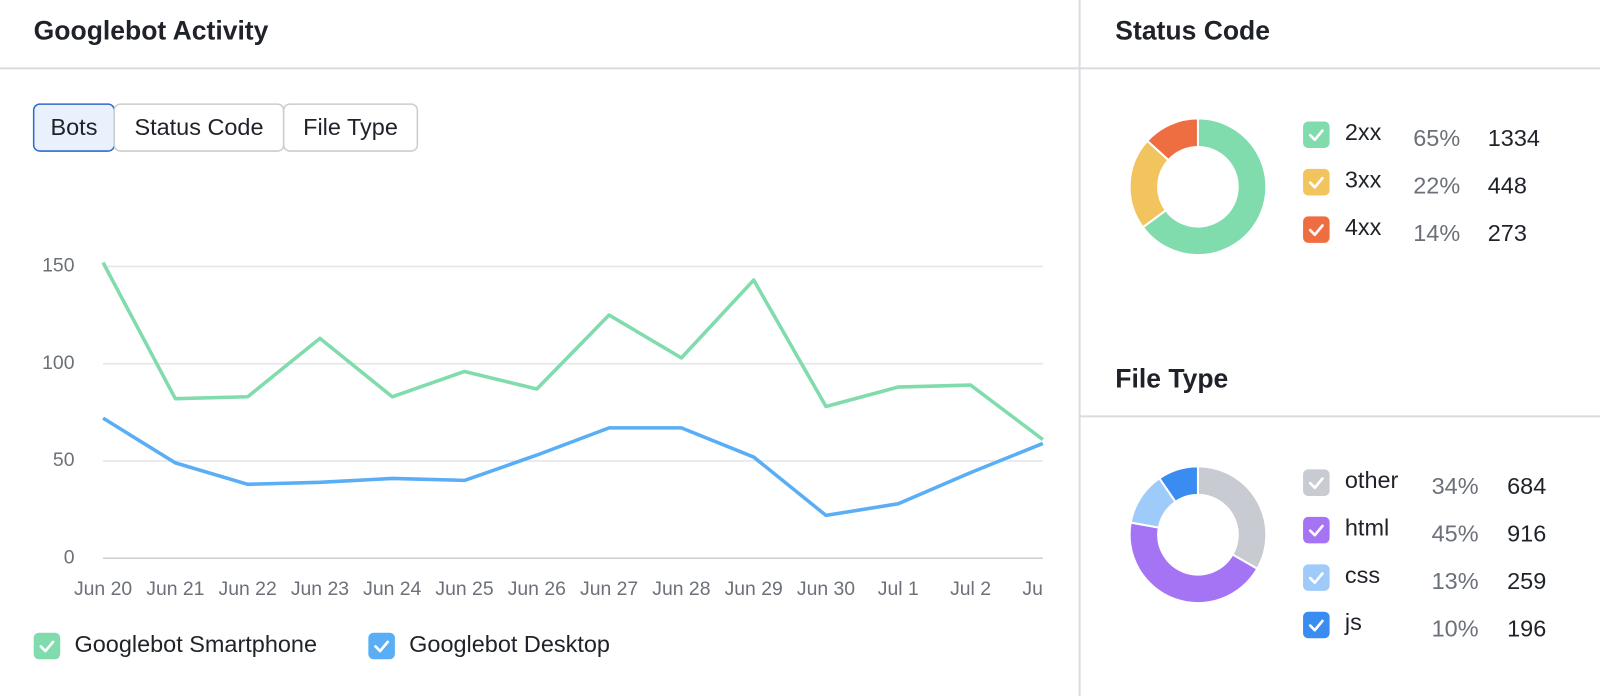  I want to click on x-tick-label: Jun 28, so click(681, 589).